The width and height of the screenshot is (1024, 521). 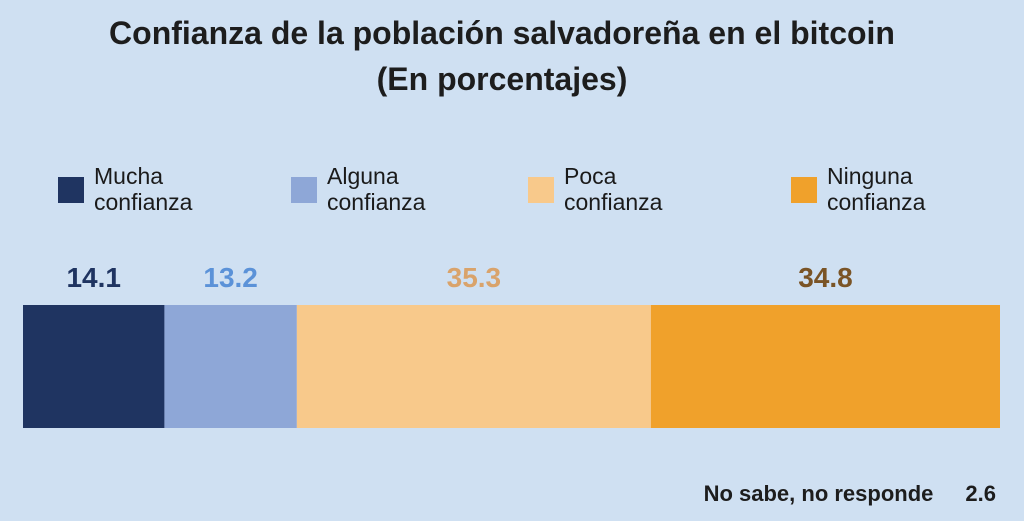 I want to click on legend-label-mucha-line2: confianza, so click(x=143, y=202).